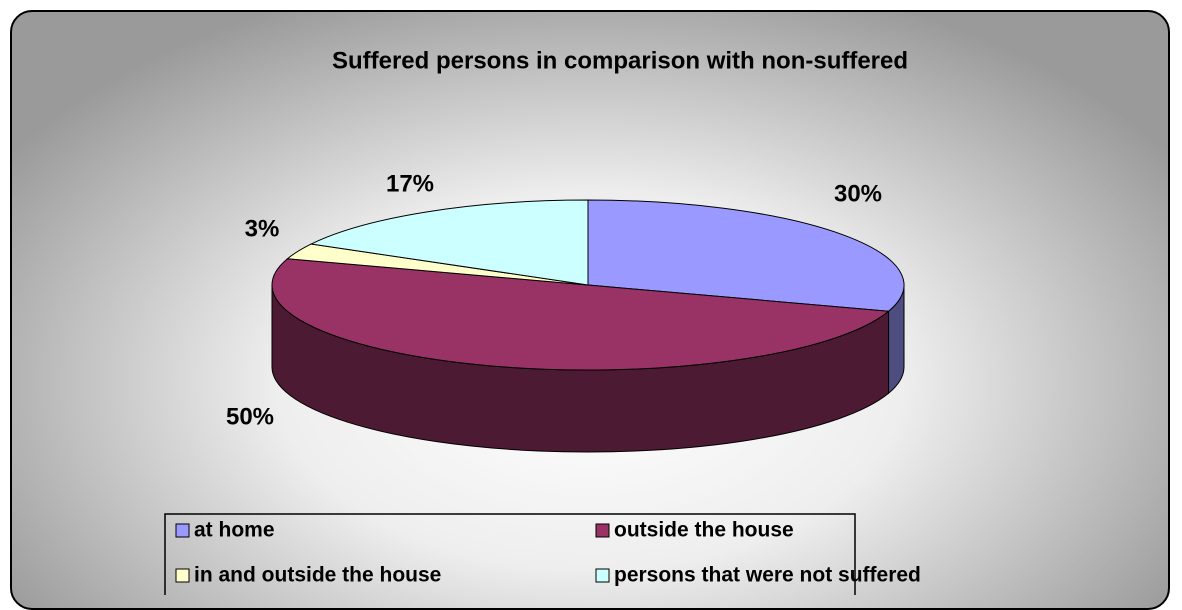 The height and width of the screenshot is (610, 1182). I want to click on value-label: 50%, so click(250, 416).